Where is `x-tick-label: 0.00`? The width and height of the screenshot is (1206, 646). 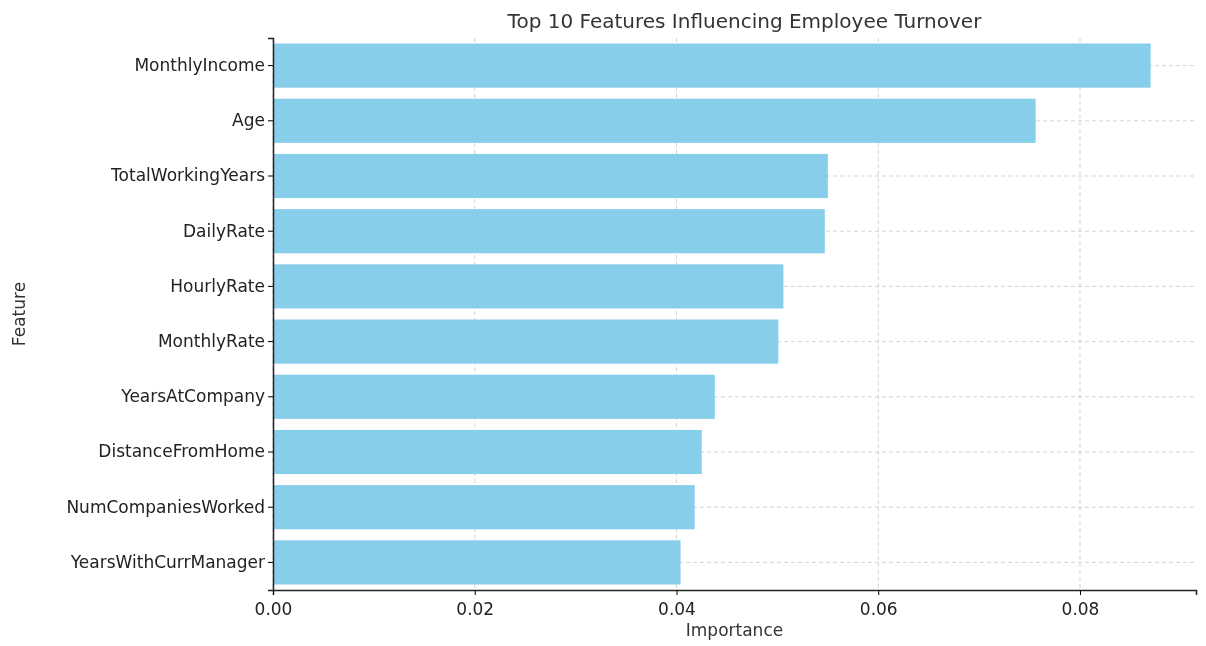 x-tick-label: 0.00 is located at coordinates (273, 609).